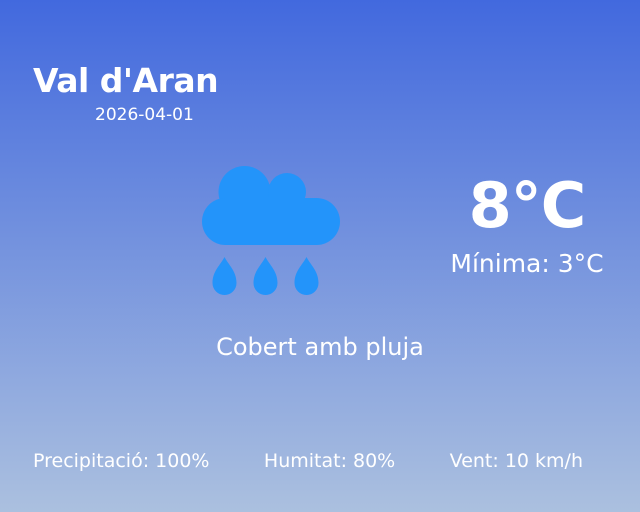 This screenshot has height=512, width=640. I want to click on temperature-block: 8°C Mínima: 3°C, so click(527, 225).